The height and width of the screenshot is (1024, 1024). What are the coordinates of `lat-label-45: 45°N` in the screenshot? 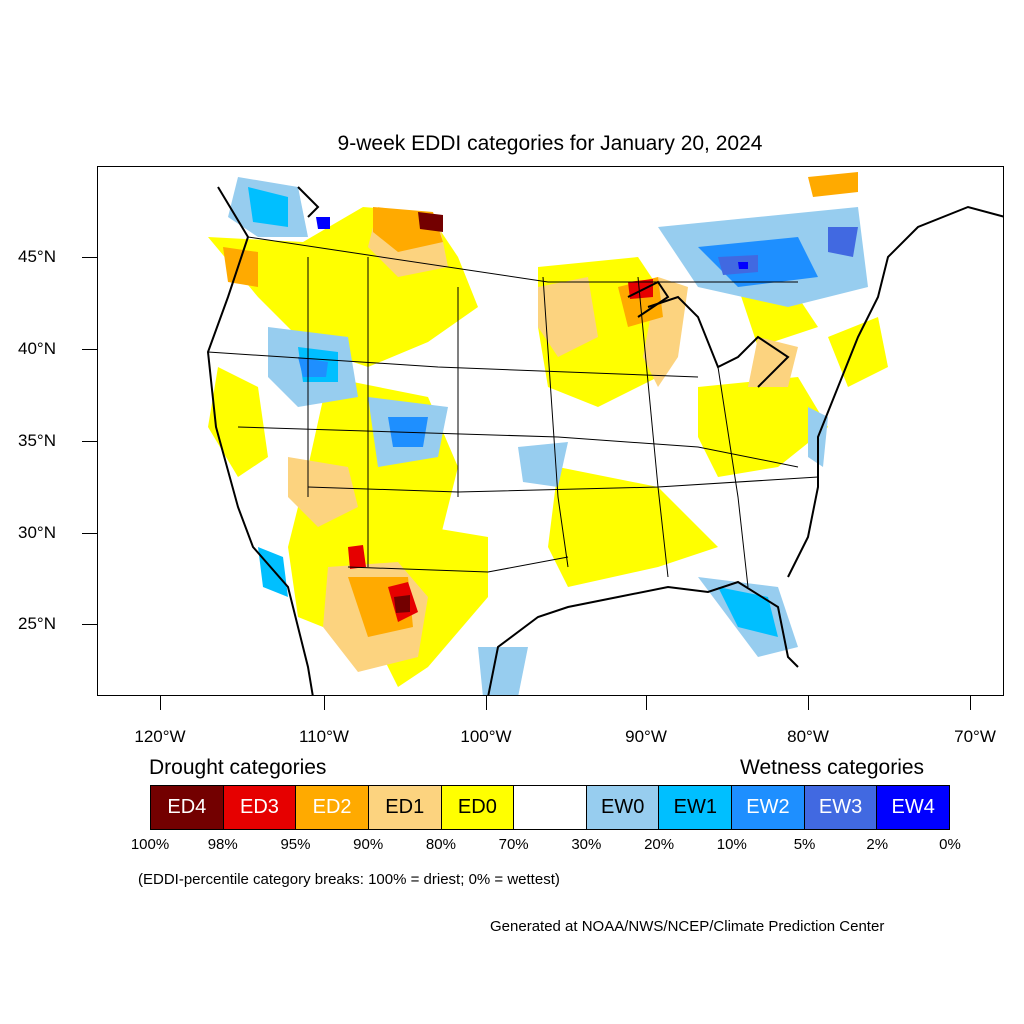 It's located at (37, 256).